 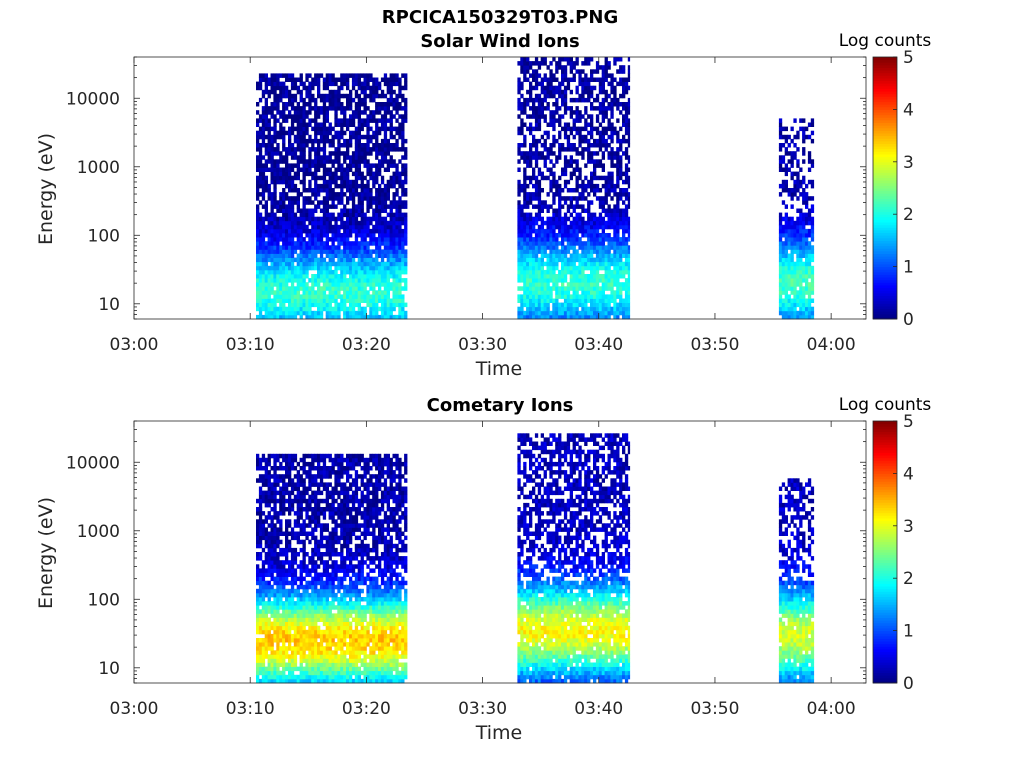 I want to click on data-block, so click(x=796, y=219).